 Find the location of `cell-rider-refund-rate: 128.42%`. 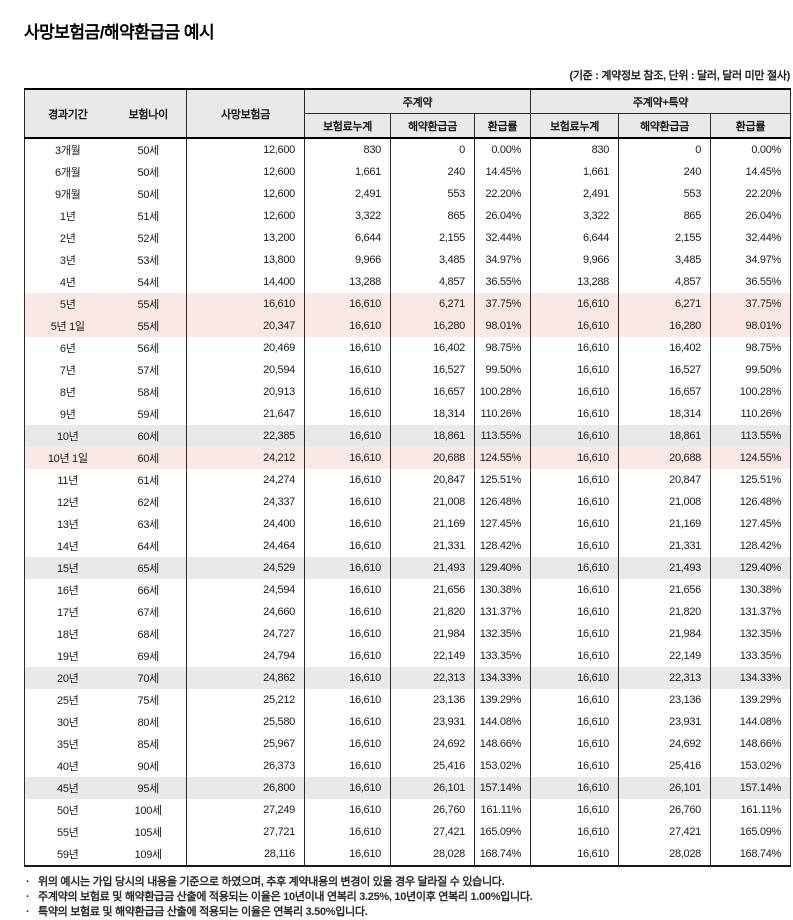

cell-rider-refund-rate: 128.42% is located at coordinates (750, 546).